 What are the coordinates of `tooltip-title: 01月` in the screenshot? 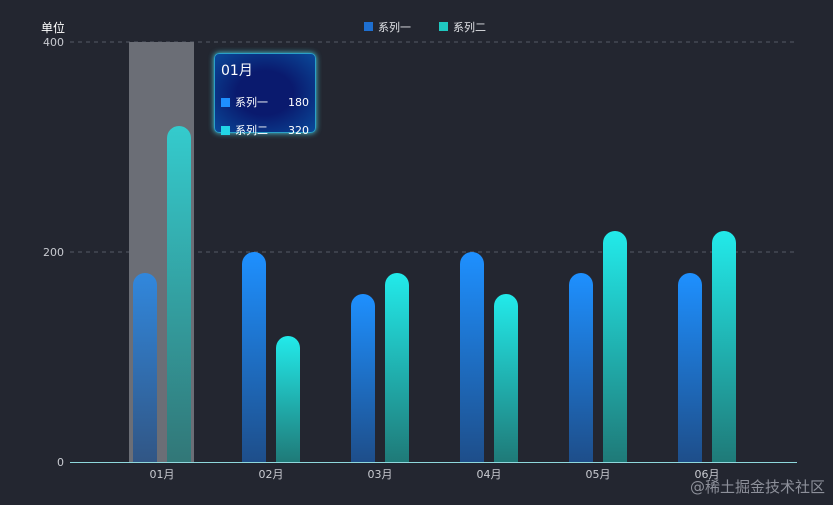 It's located at (237, 71).